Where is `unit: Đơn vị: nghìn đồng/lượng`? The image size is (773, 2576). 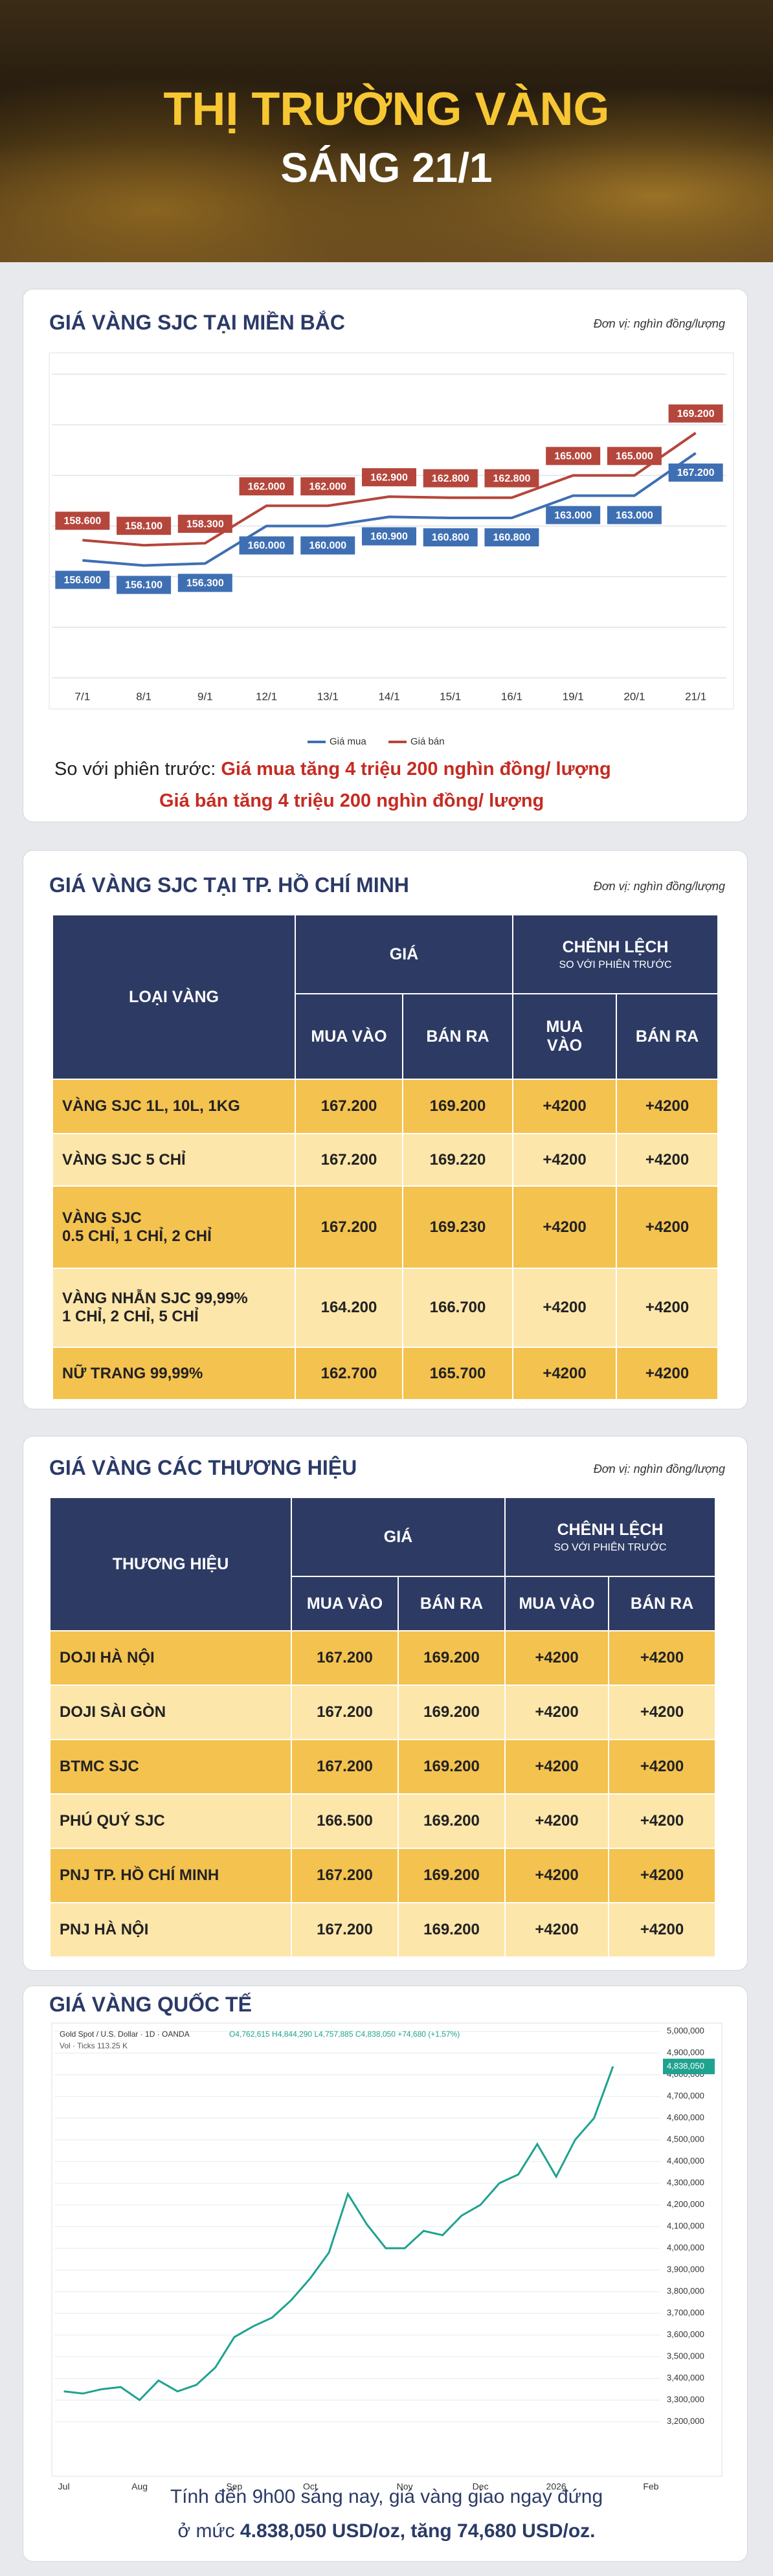 unit: Đơn vị: nghìn đồng/lượng is located at coordinates (659, 324).